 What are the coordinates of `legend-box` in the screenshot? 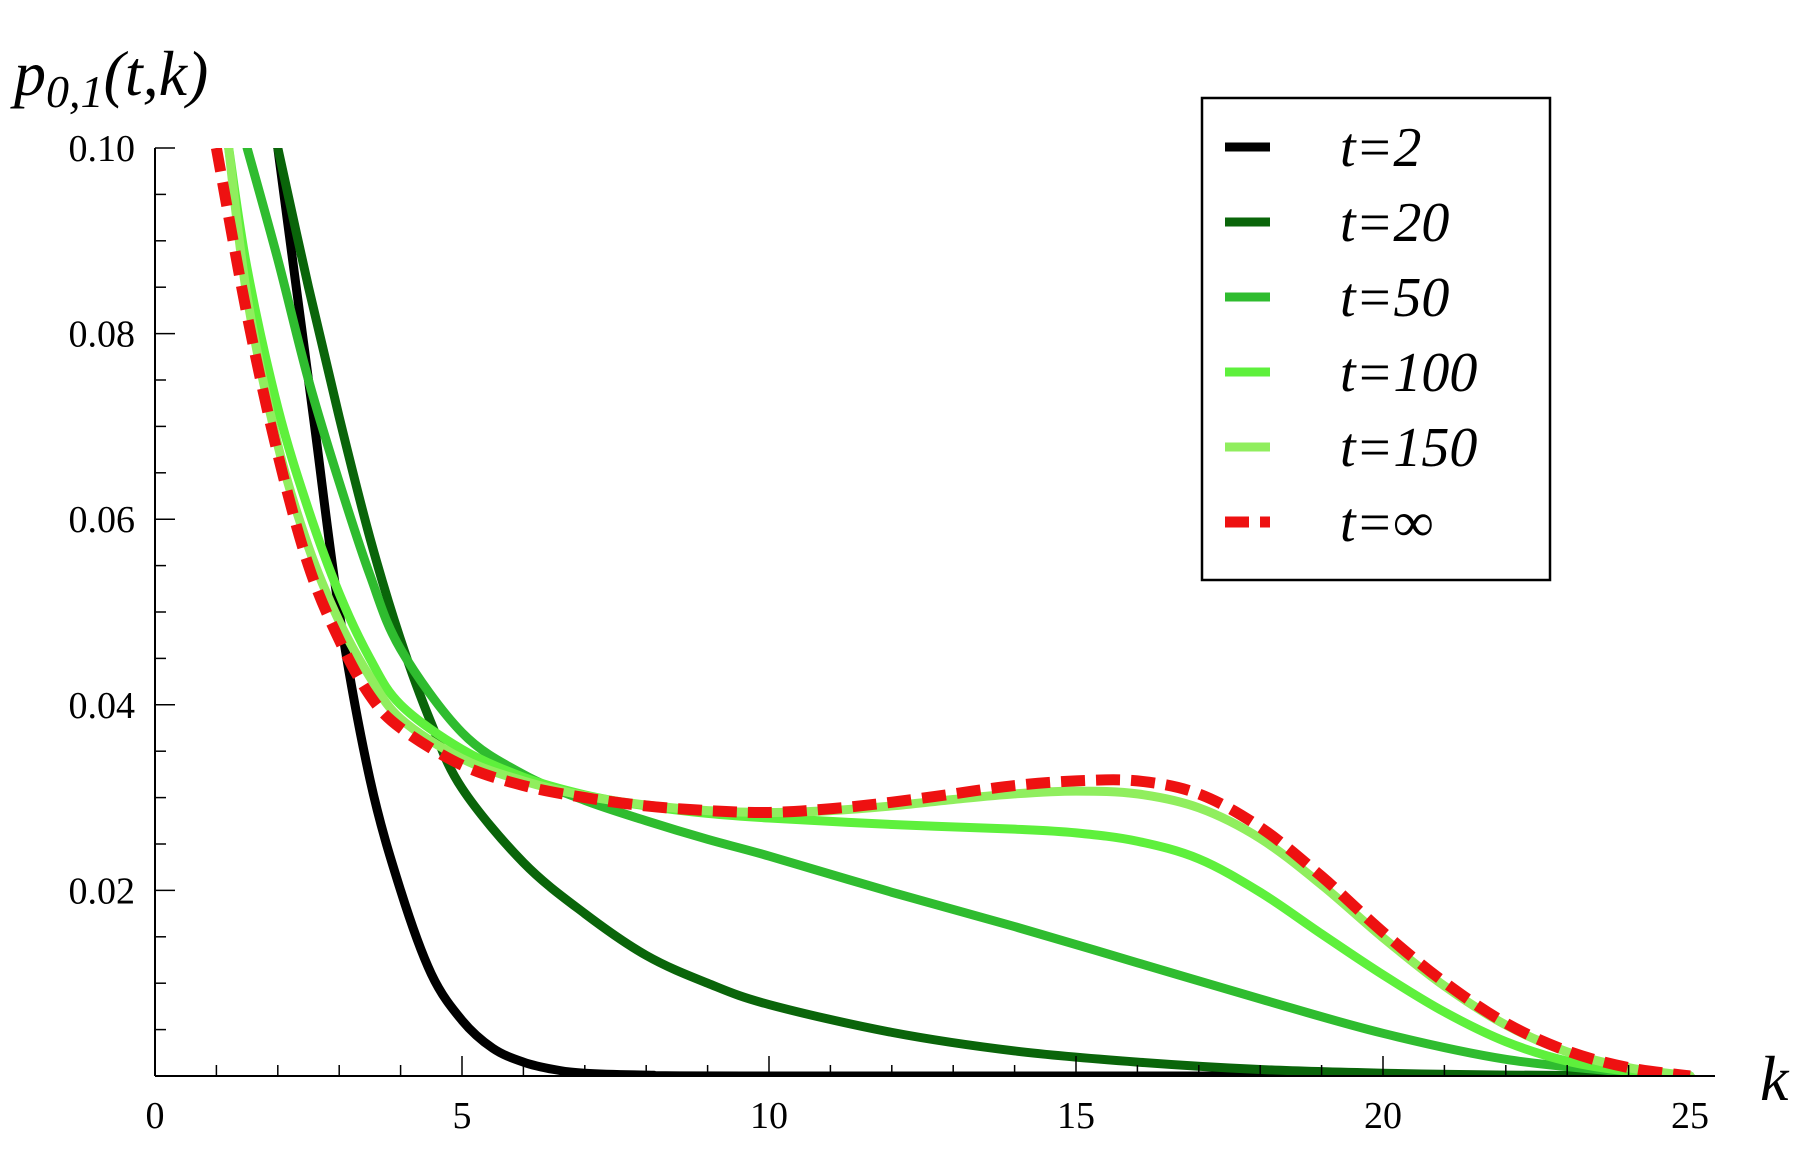 It's located at (1376, 339).